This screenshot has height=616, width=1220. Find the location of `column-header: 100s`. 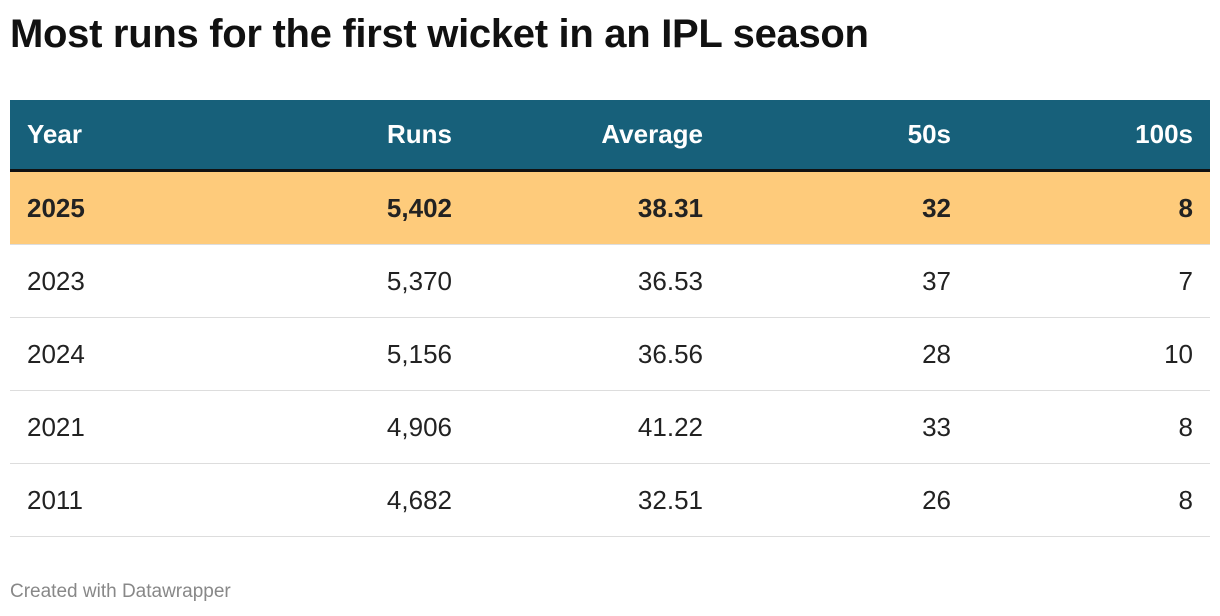

column-header: 100s is located at coordinates (1164, 134).